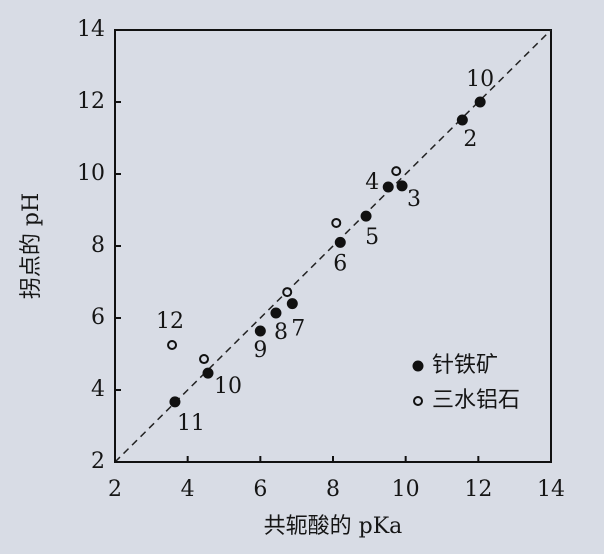  What do you see at coordinates (340, 263) in the screenshot?
I see `point-label: 6` at bounding box center [340, 263].